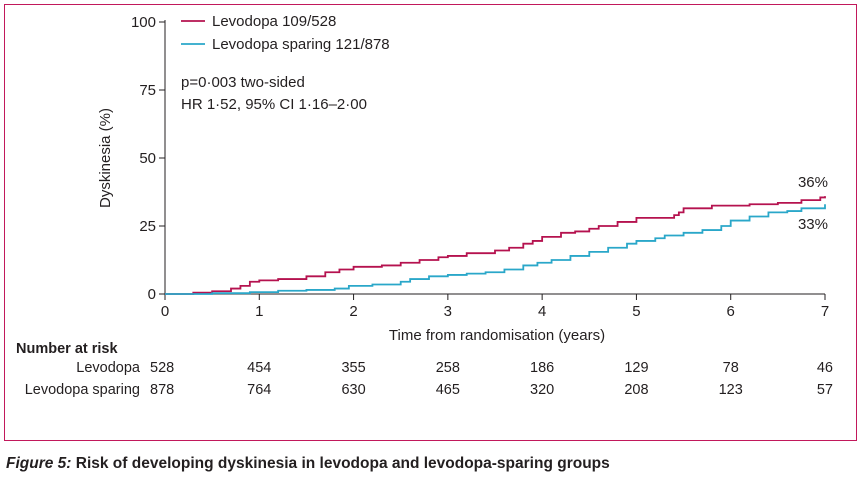  What do you see at coordinates (259, 390) in the screenshot?
I see `risk-value: 764` at bounding box center [259, 390].